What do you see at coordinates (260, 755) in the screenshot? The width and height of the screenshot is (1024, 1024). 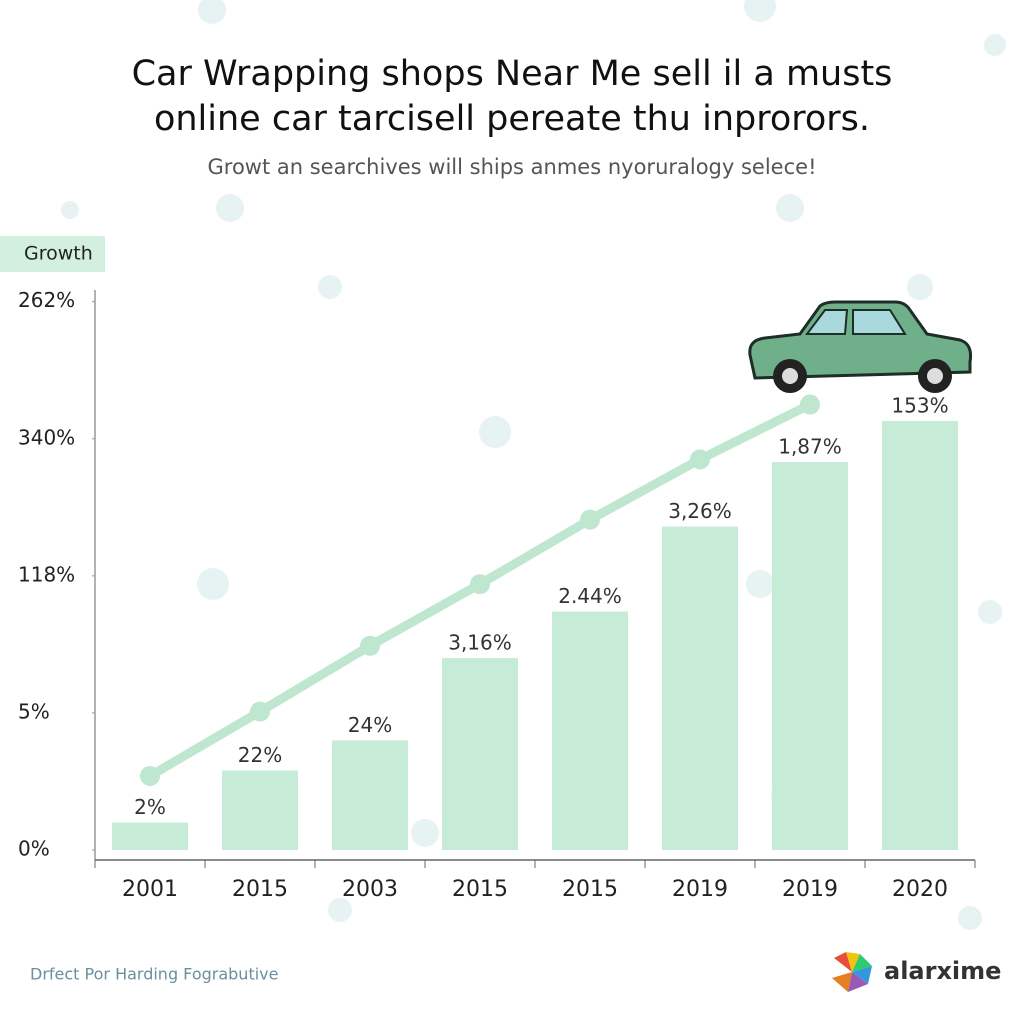 I see `value-label: 22%` at bounding box center [260, 755].